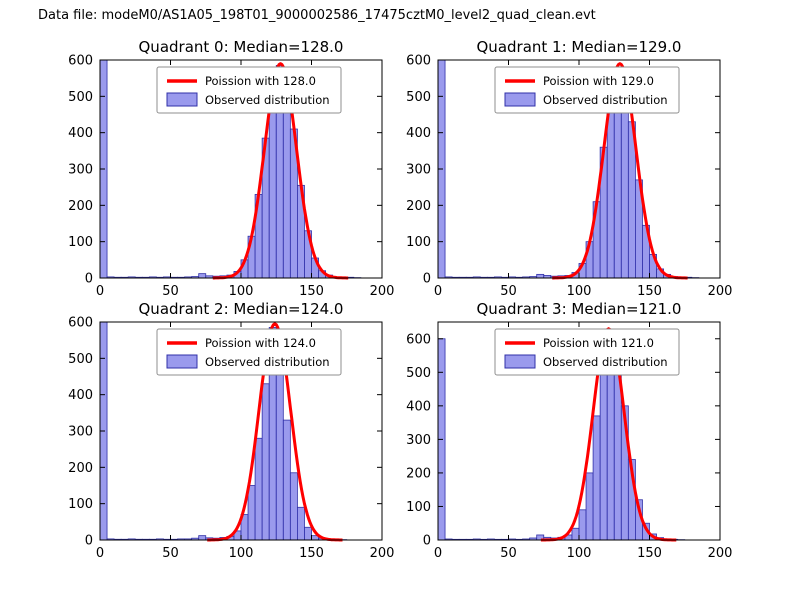  I want to click on subplot-title-quadrant-0: Quadrant 0: Median=128.0, so click(241, 47).